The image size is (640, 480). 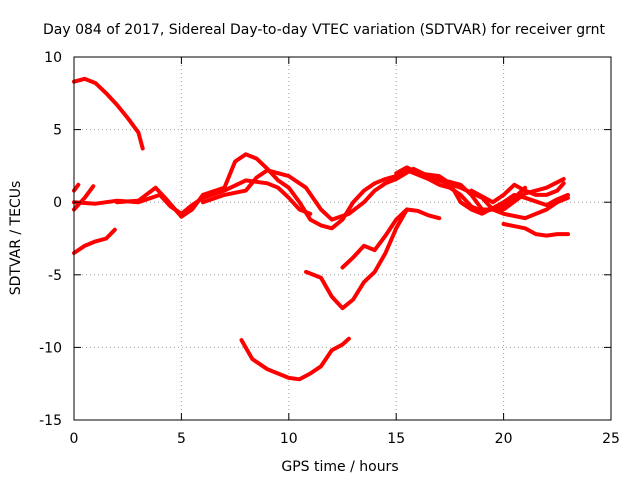 I want to click on y-tick-label: -15, so click(x=50, y=421).